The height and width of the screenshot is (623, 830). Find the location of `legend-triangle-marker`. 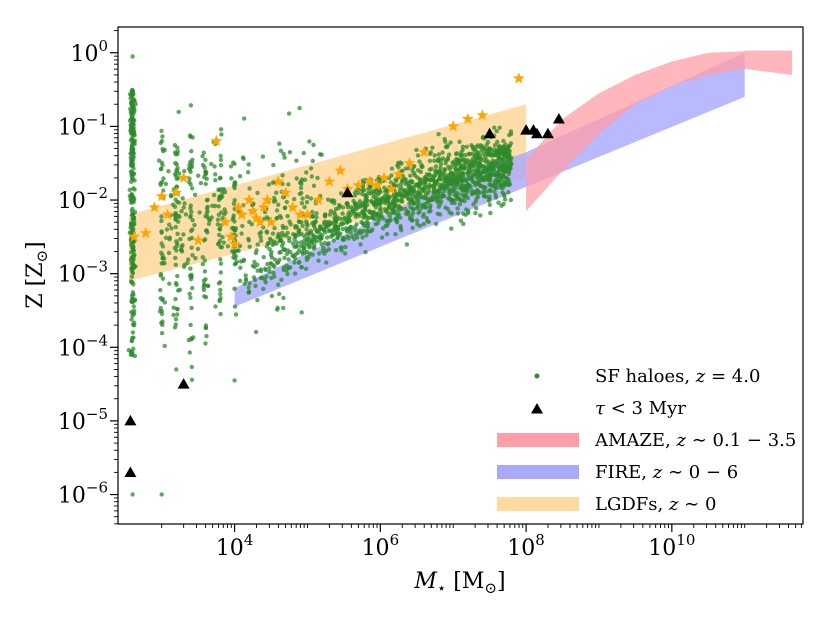

legend-triangle-marker is located at coordinates (537, 408).